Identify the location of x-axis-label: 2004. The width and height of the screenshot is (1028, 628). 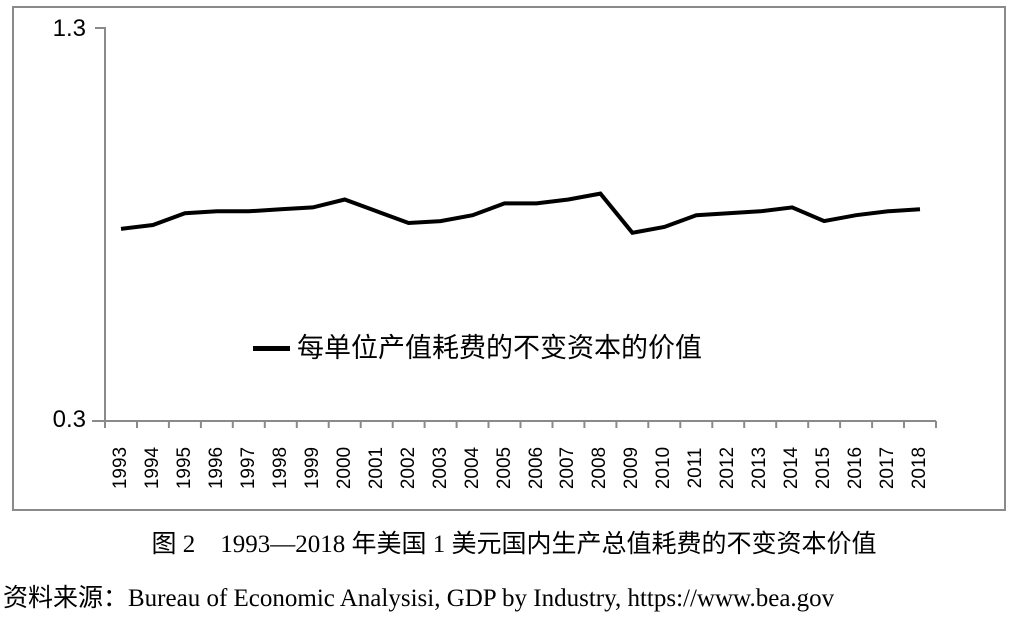
(472, 468).